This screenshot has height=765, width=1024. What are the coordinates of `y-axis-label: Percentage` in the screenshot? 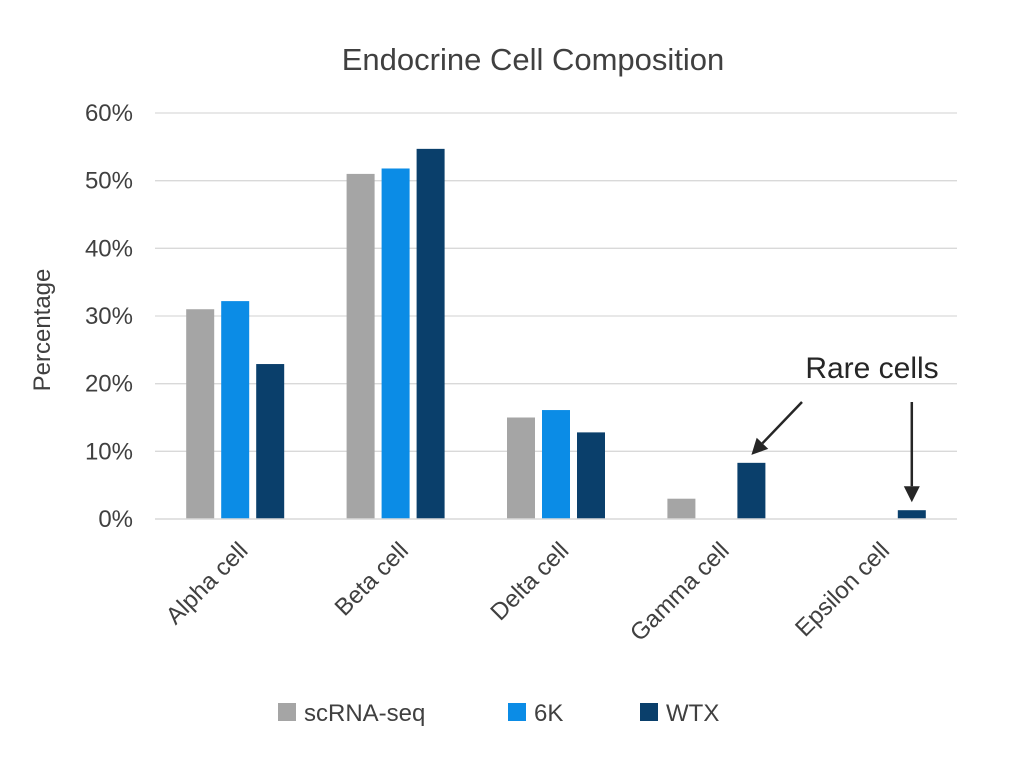 It's located at (42, 330).